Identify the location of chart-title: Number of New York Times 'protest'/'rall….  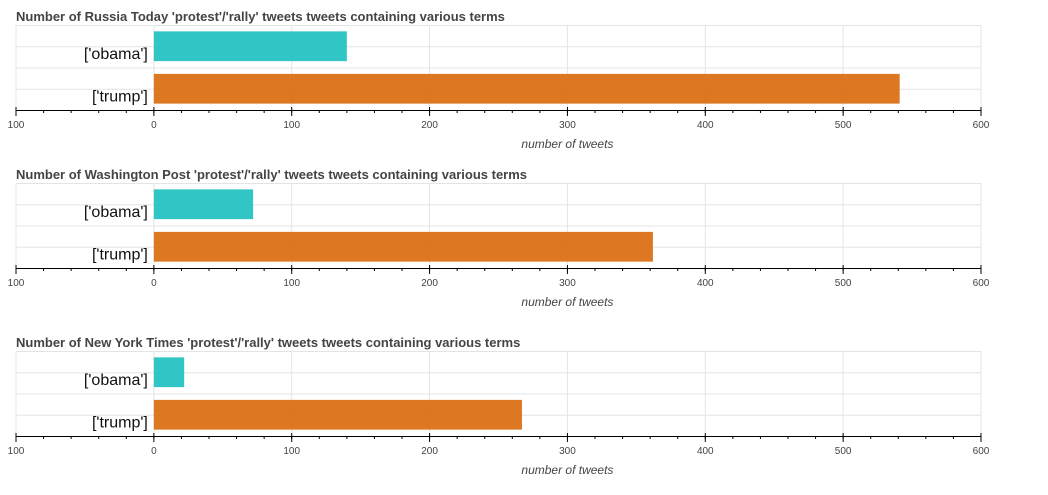
(268, 342).